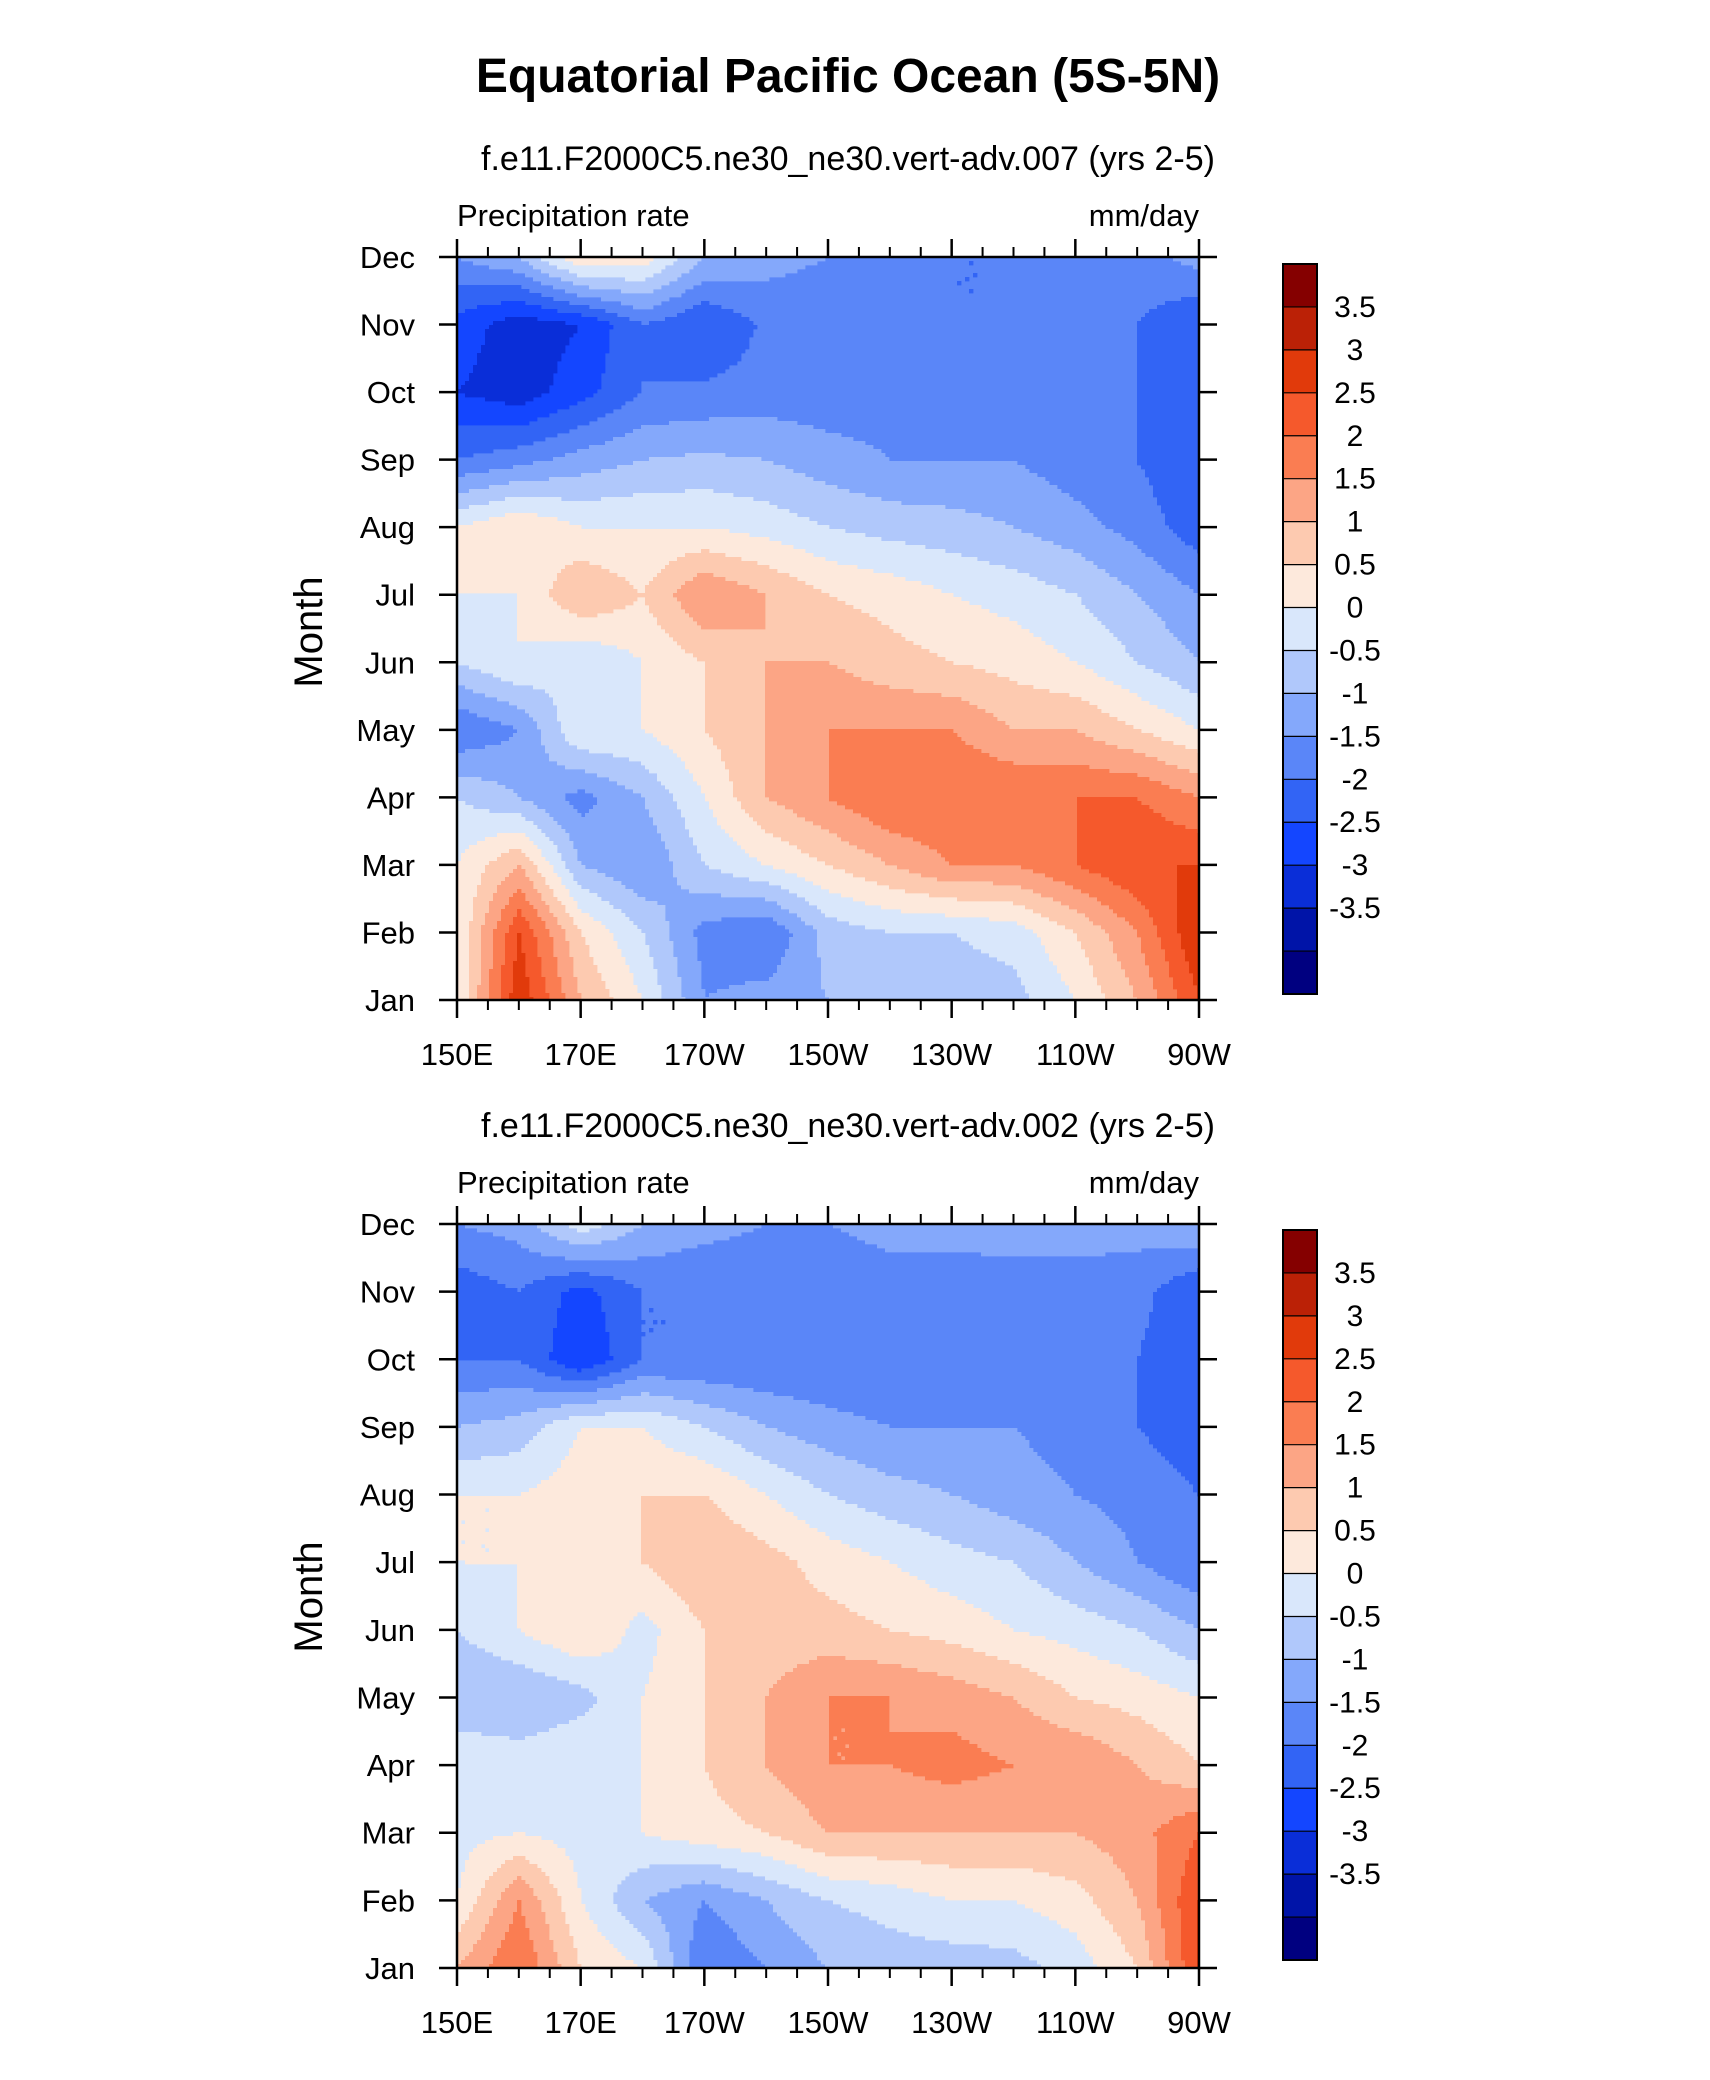  I want to click on colorbar-label: -2, so click(1355, 779).